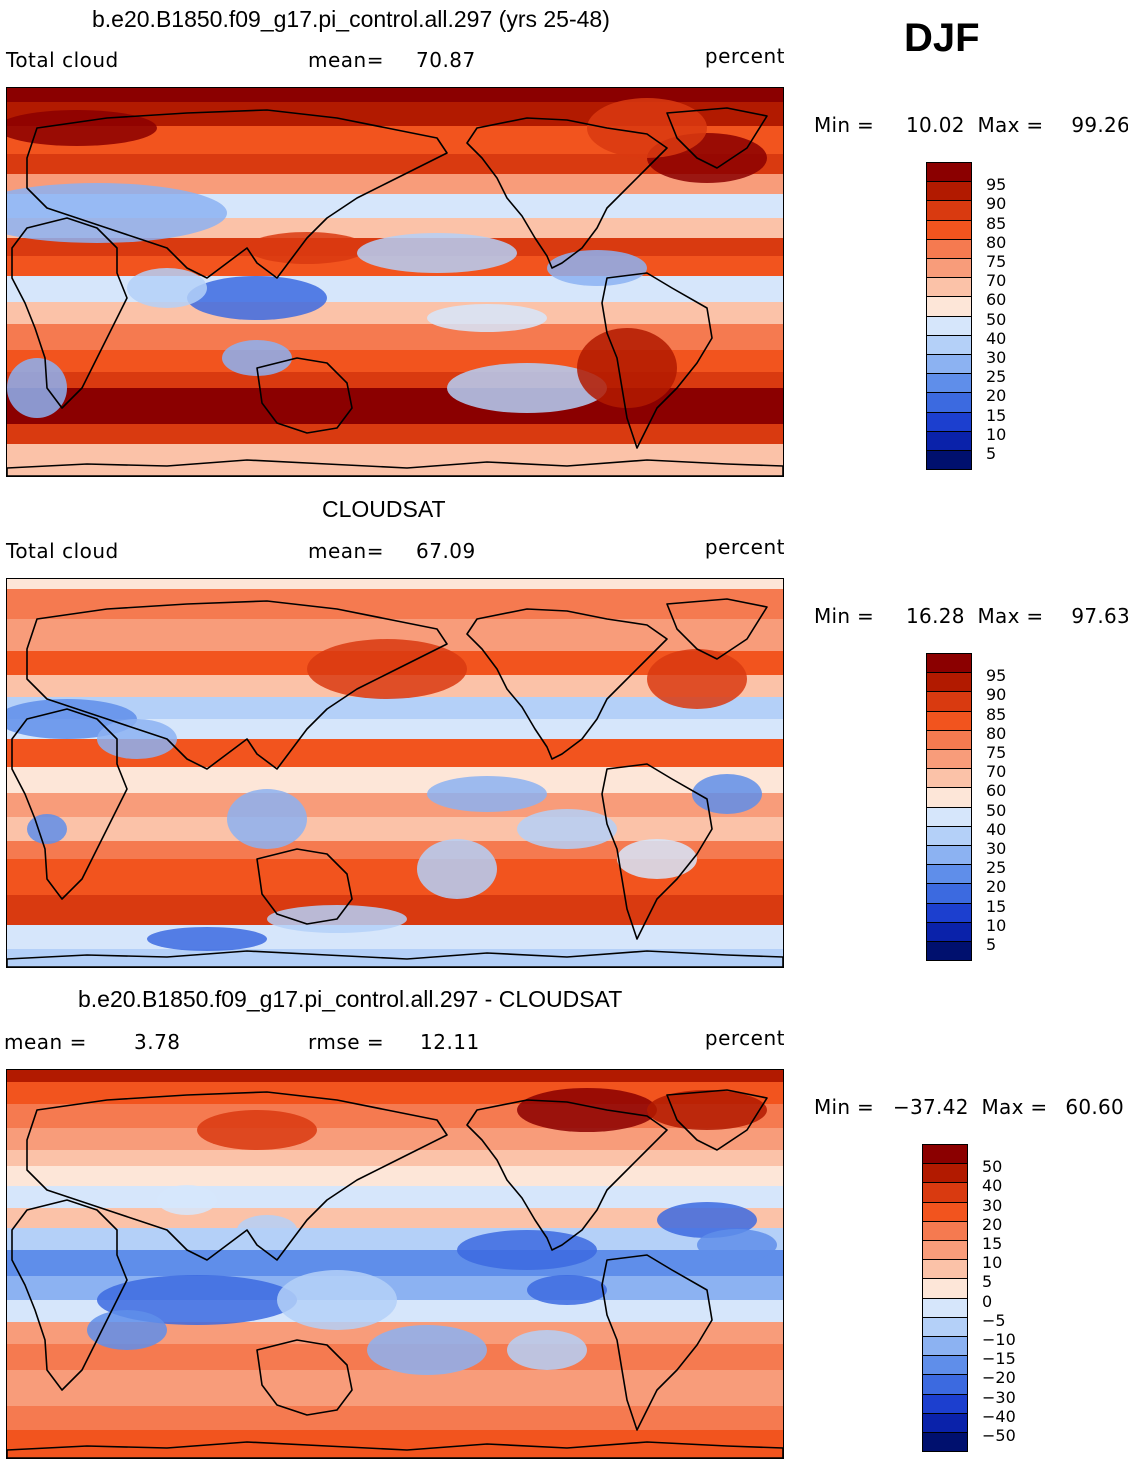 The height and width of the screenshot is (1466, 1128). What do you see at coordinates (999, 1359) in the screenshot?
I see `colorbar-label: −15` at bounding box center [999, 1359].